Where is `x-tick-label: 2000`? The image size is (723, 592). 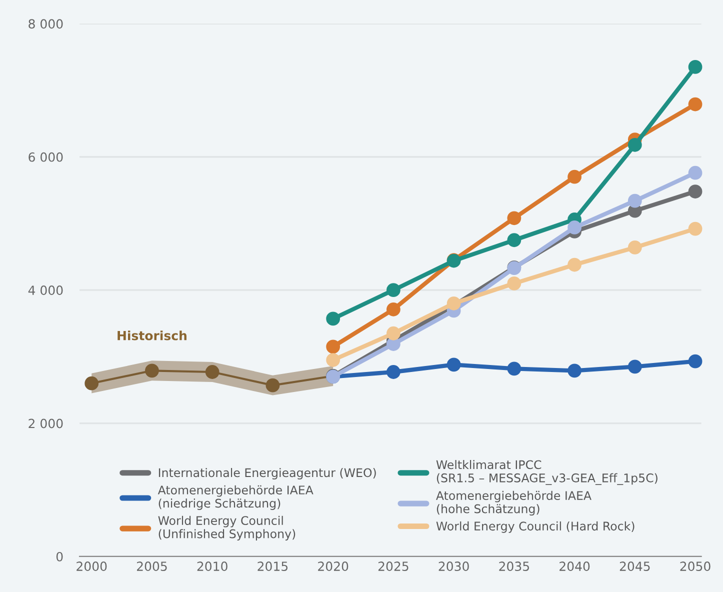 x-tick-label: 2000 is located at coordinates (91, 567).